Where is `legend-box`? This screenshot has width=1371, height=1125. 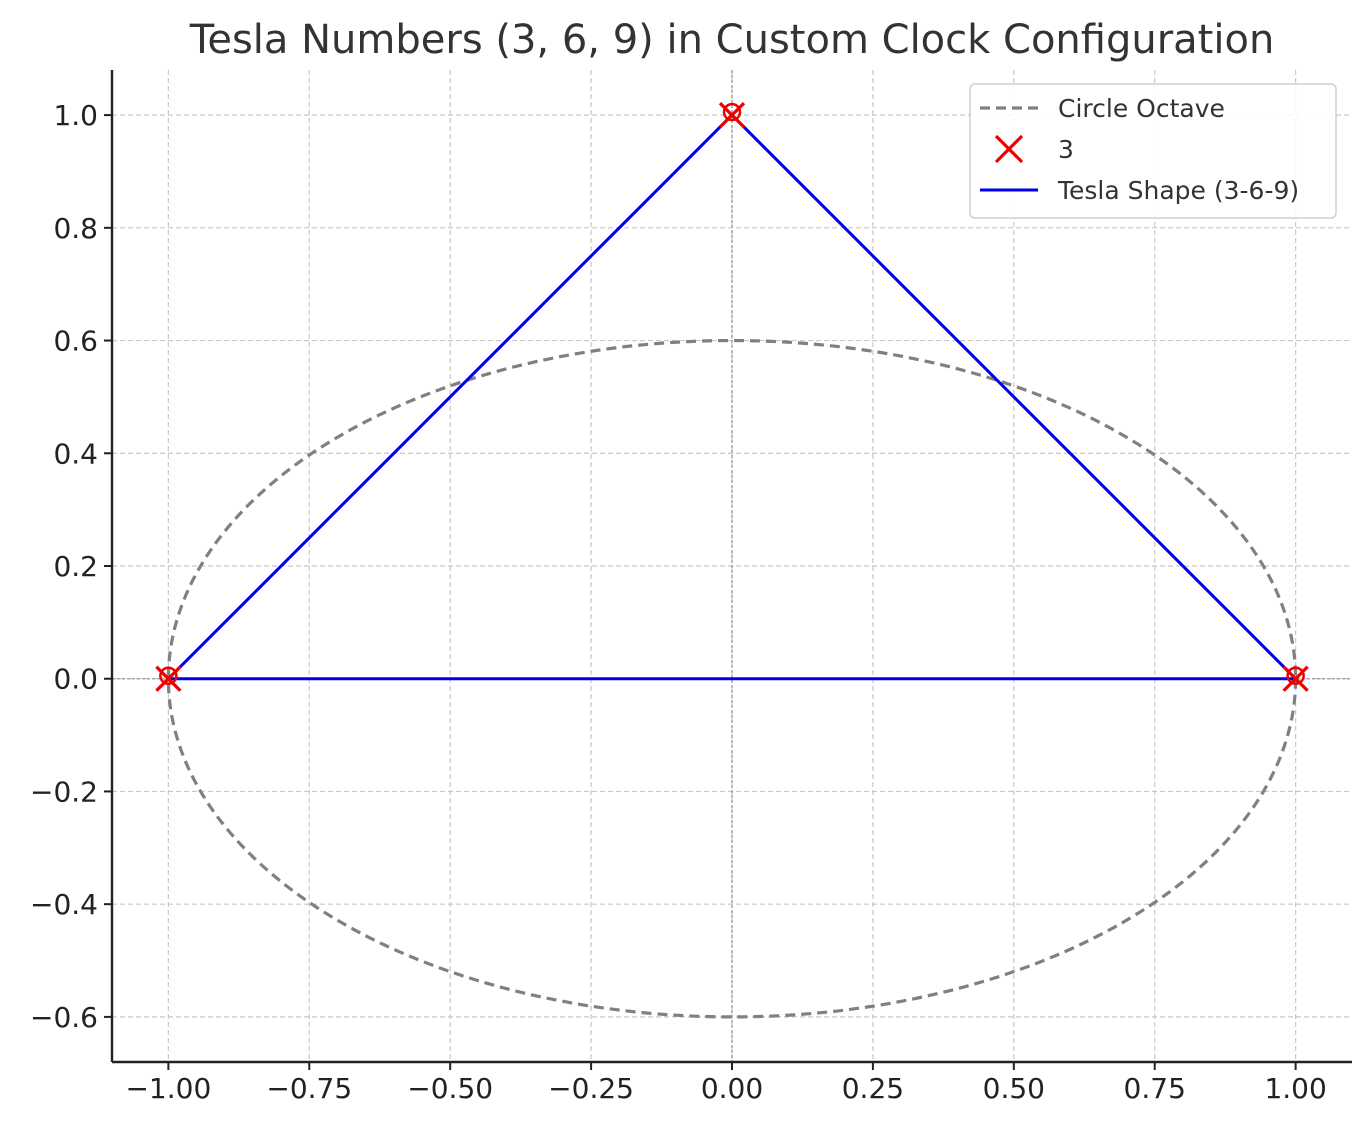
legend-box is located at coordinates (1153, 151).